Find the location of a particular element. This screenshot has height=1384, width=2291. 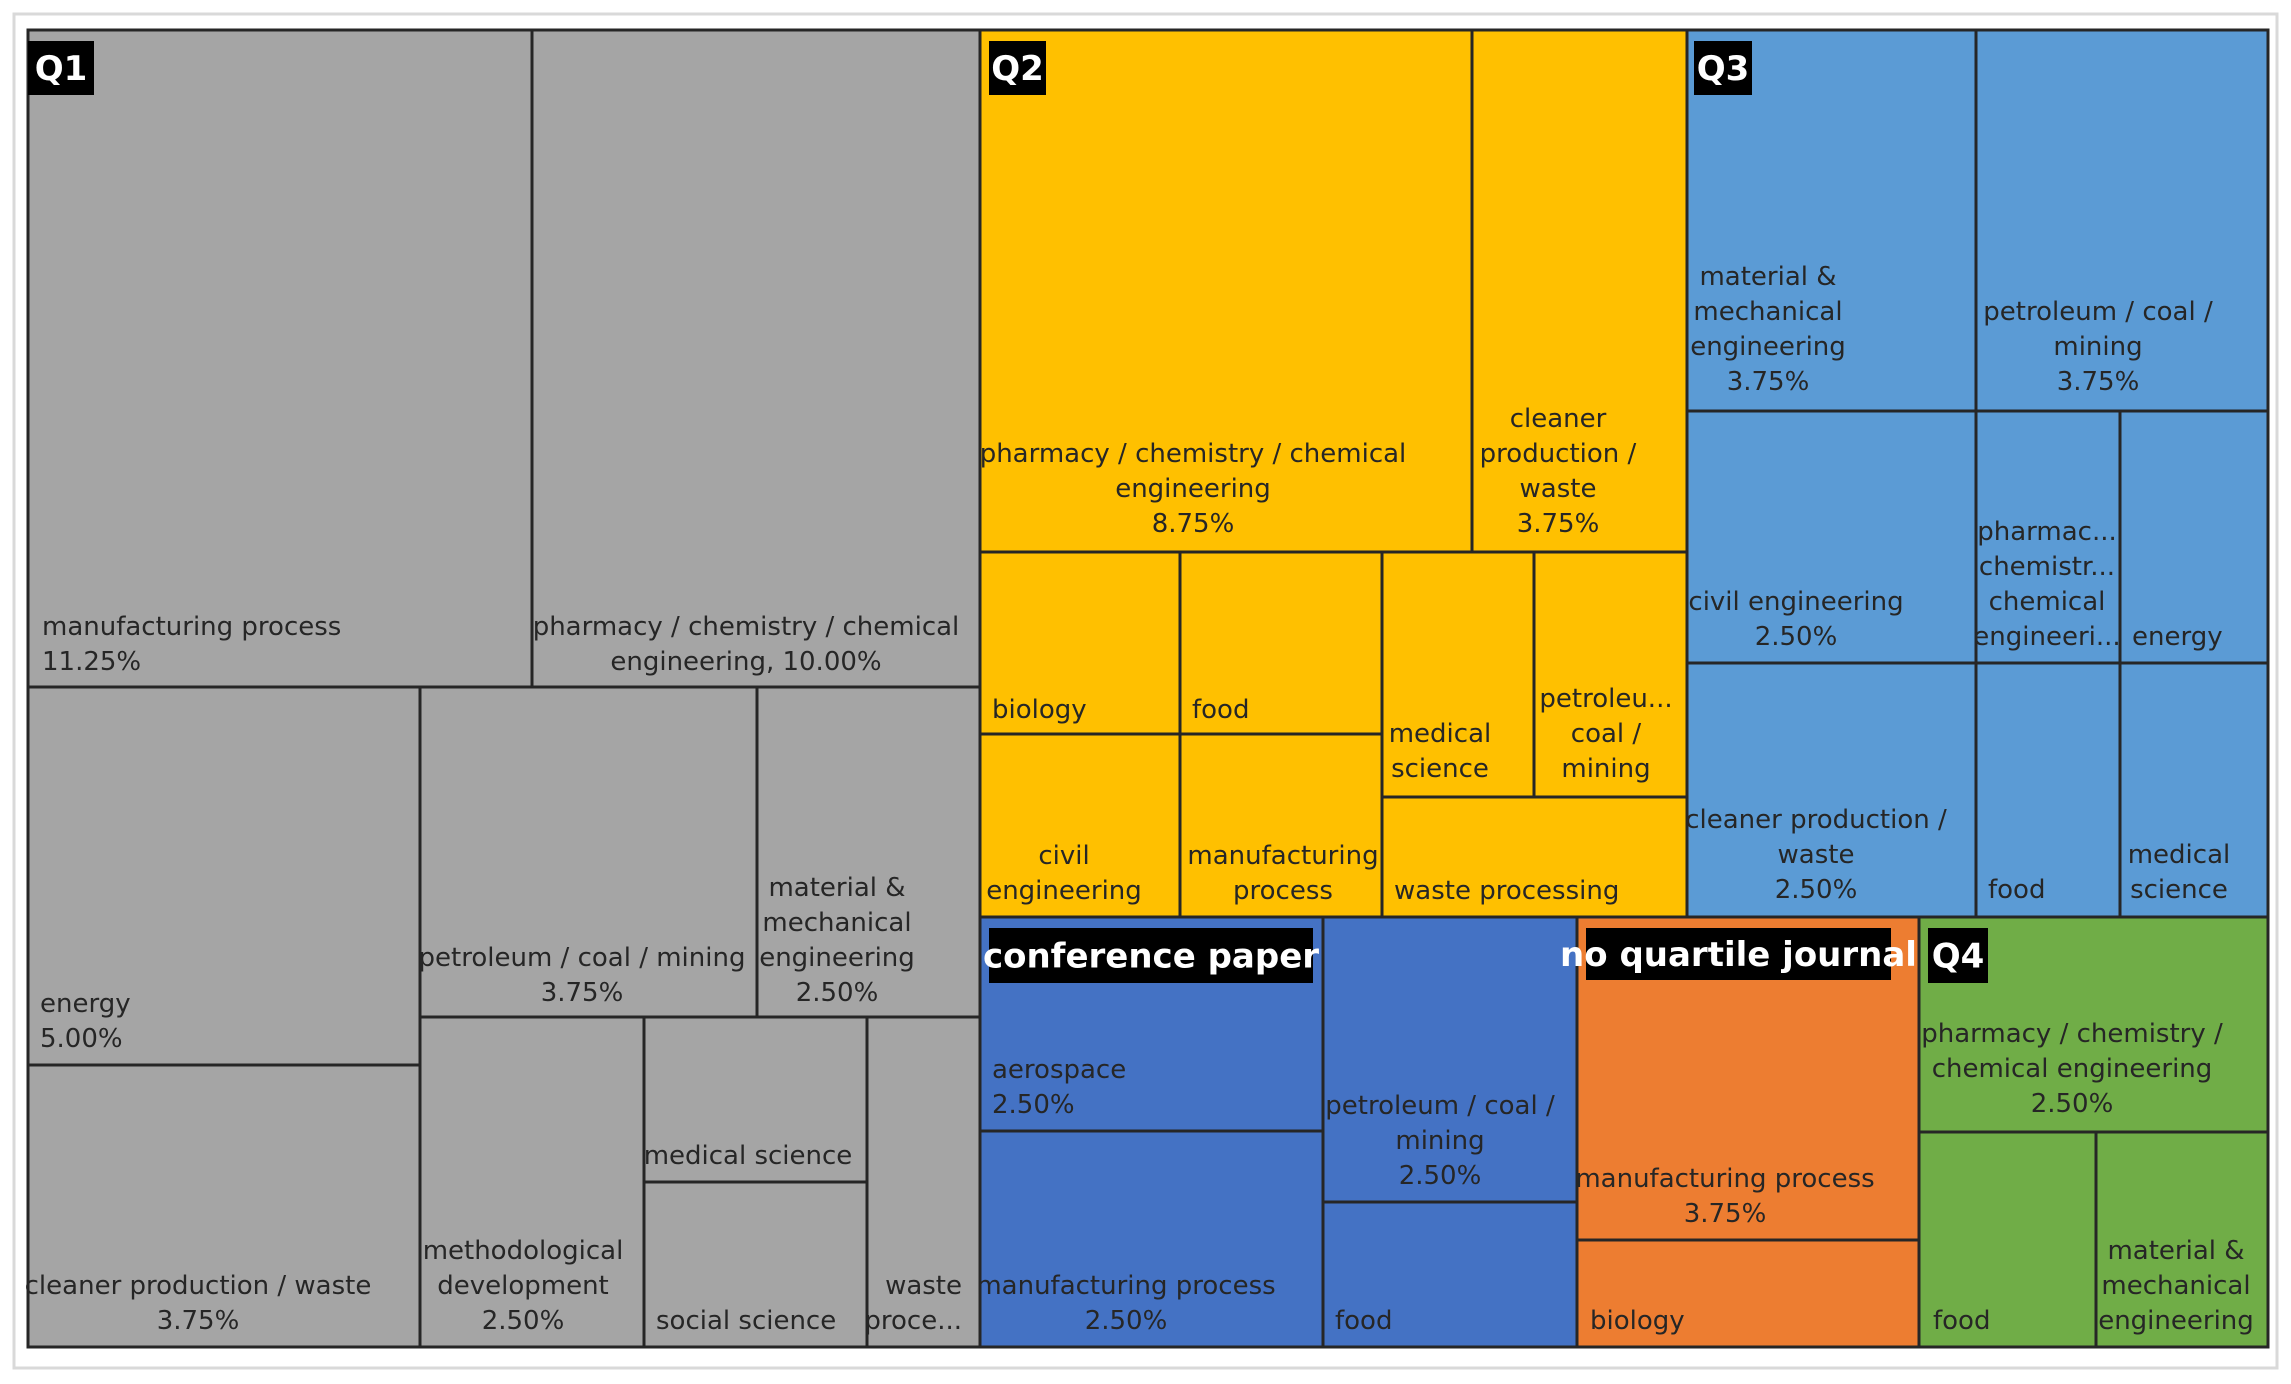

treemap-cell-q1-petroleum-coal-mining is located at coordinates (588, 852).